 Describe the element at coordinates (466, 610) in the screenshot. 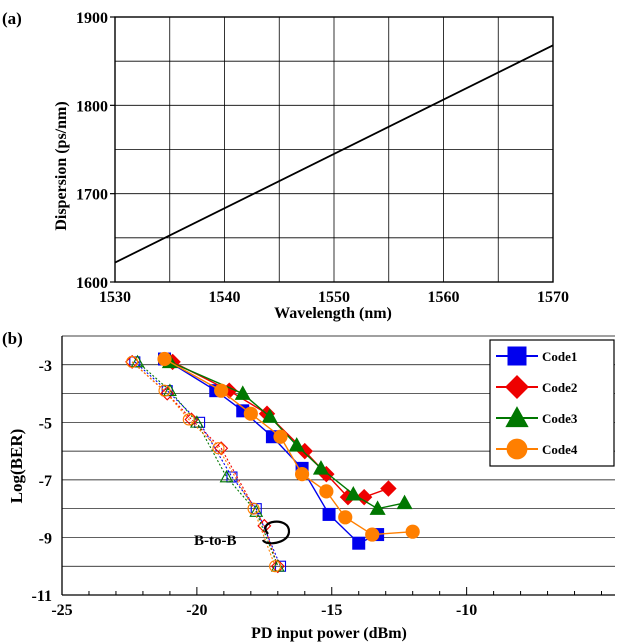

I see `x-tick-label: -10` at that location.